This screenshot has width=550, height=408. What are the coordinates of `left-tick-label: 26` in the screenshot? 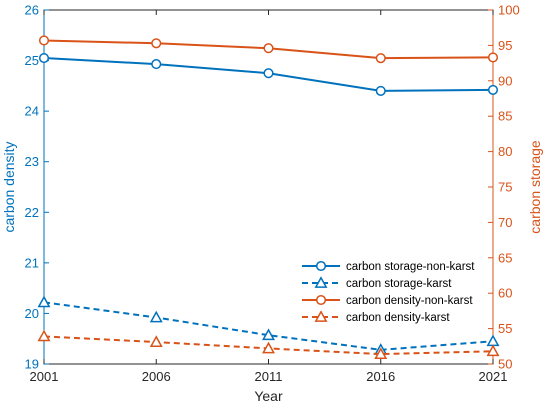 It's located at (32, 10).